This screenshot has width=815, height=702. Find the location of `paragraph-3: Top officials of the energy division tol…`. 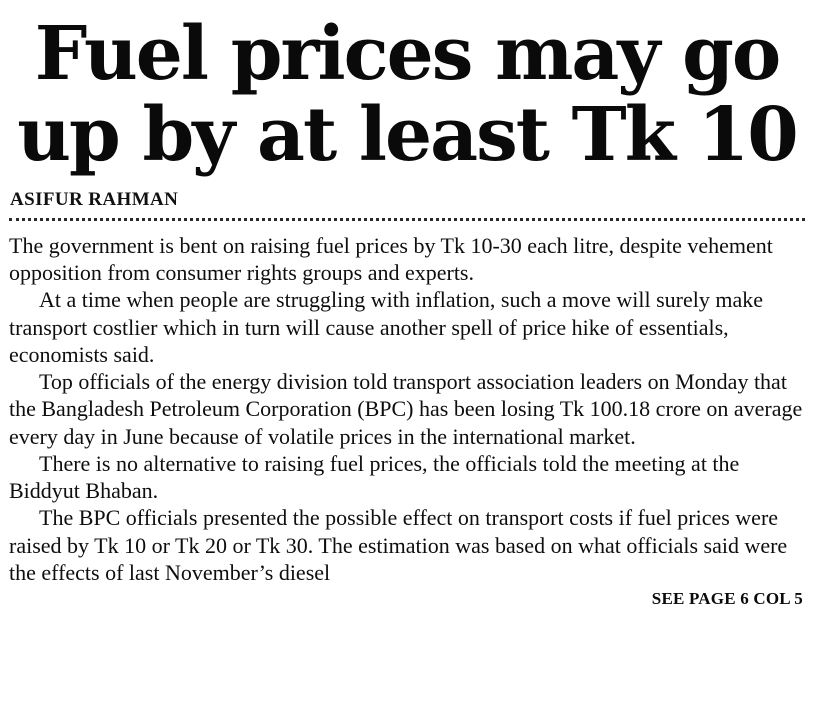

paragraph-3: Top officials of the energy division tol… is located at coordinates (406, 409).